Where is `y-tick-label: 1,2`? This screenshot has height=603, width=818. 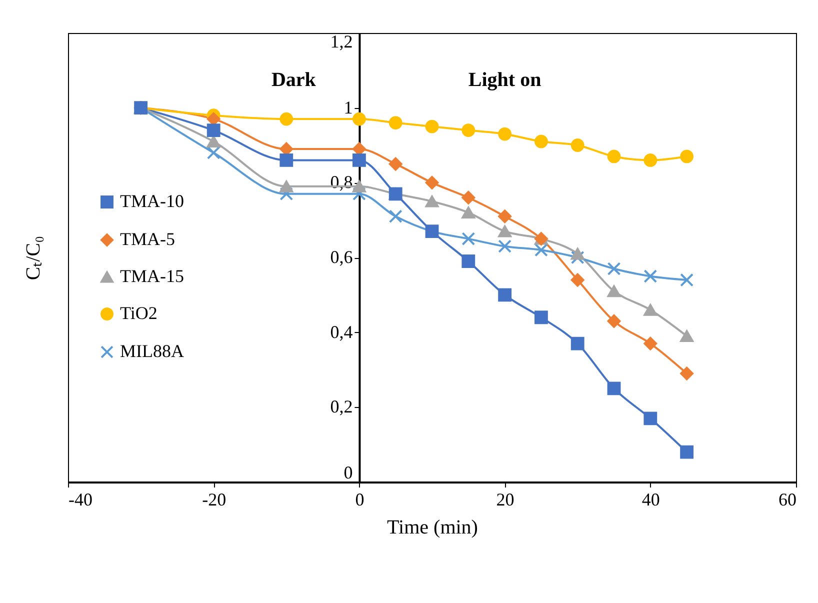
y-tick-label: 1,2 is located at coordinates (341, 42).